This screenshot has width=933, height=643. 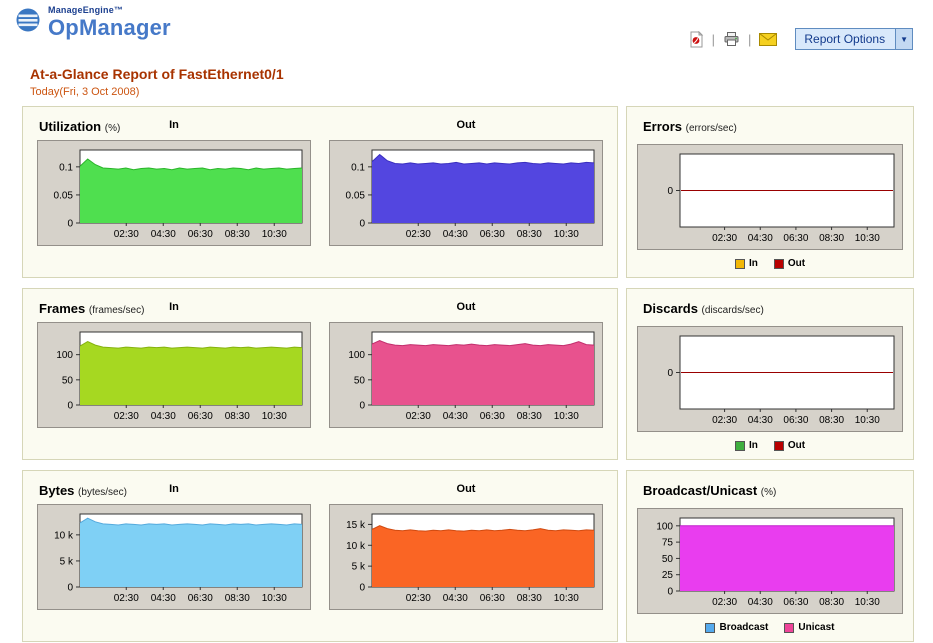 What do you see at coordinates (770, 263) in the screenshot?
I see `legend-errors: In Out` at bounding box center [770, 263].